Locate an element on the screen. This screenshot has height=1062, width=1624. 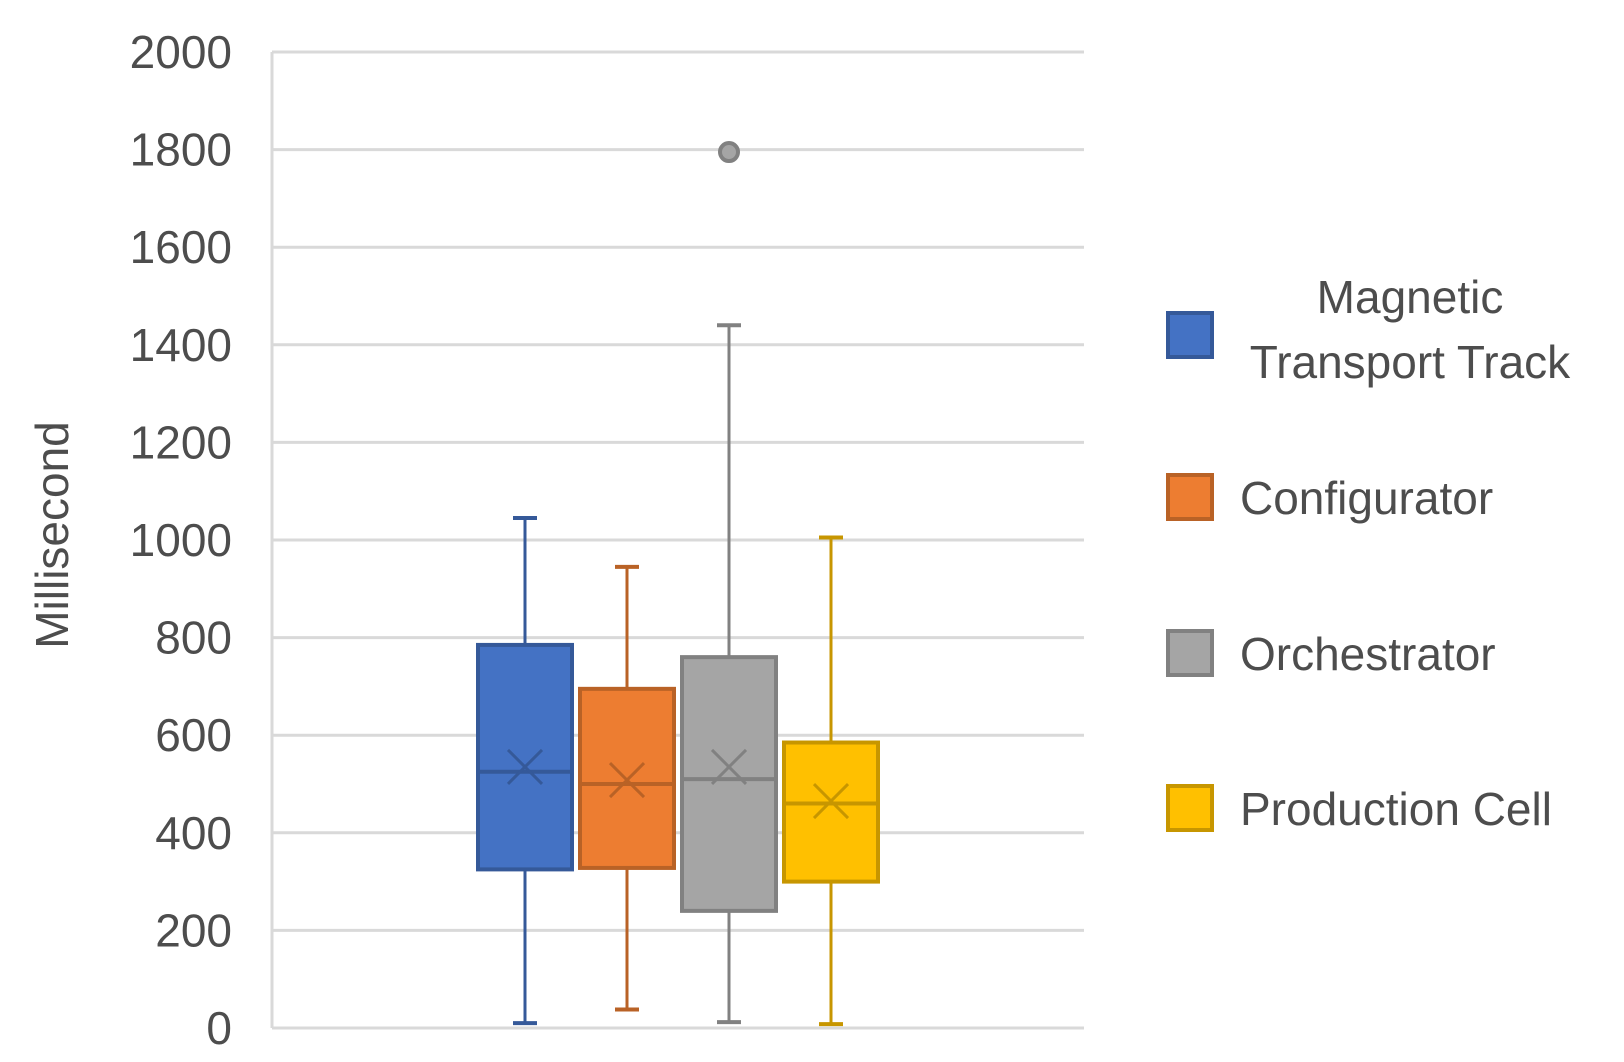
legend-item: Production Cell is located at coordinates (1359, 809).